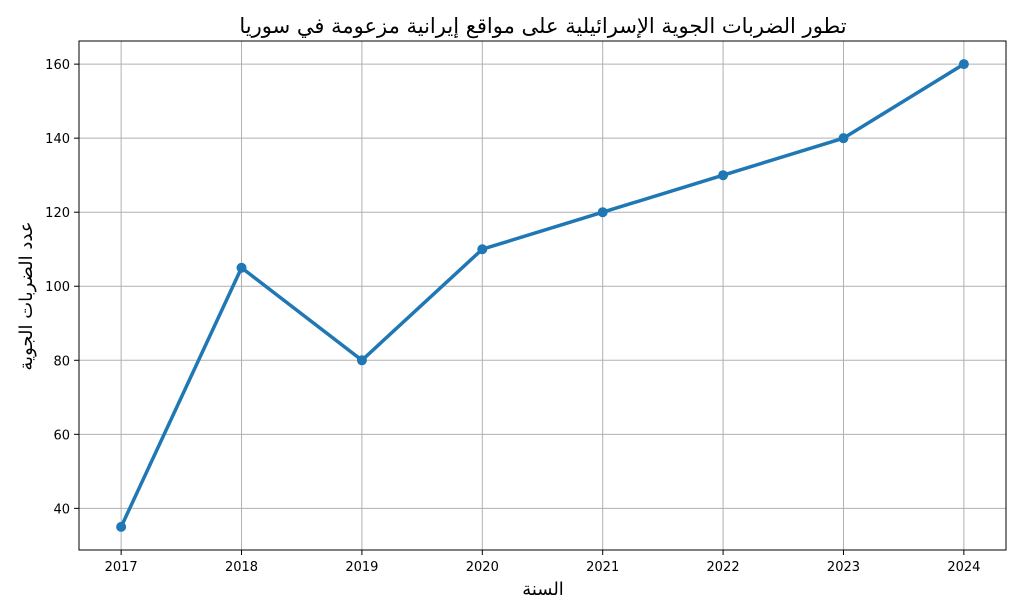 This screenshot has height=615, width=1024. Describe the element at coordinates (26, 295) in the screenshot. I see `y-axis-label: عدد الضربات الجوية` at that location.